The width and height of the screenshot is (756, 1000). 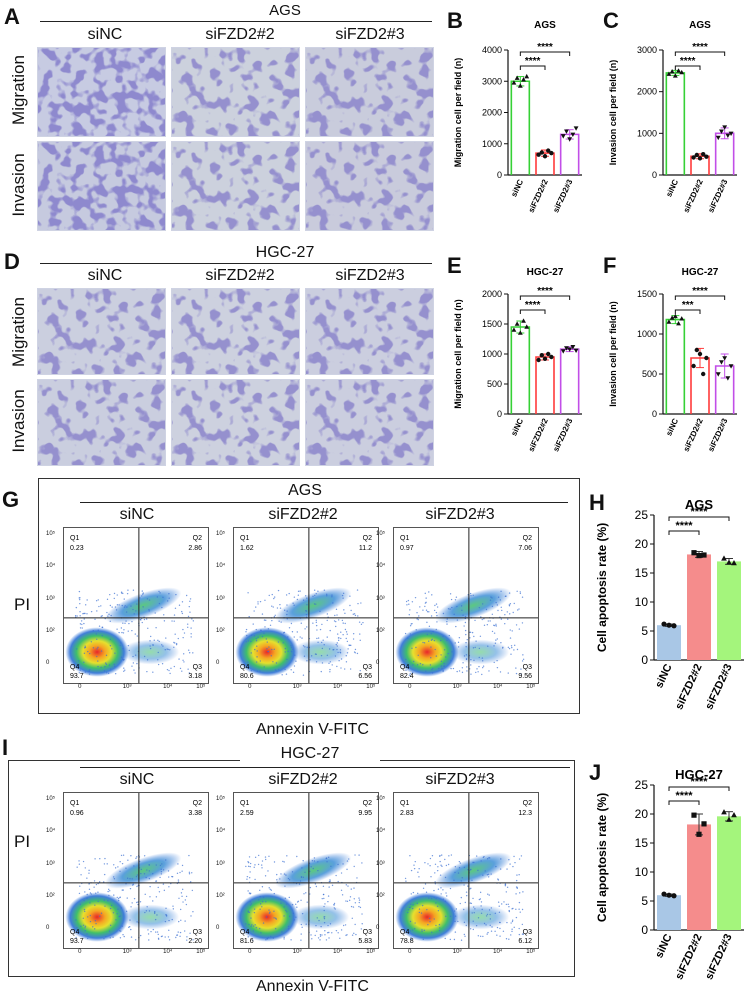 What do you see at coordinates (480, 652) in the screenshot?
I see `cell-population-early` at bounding box center [480, 652].